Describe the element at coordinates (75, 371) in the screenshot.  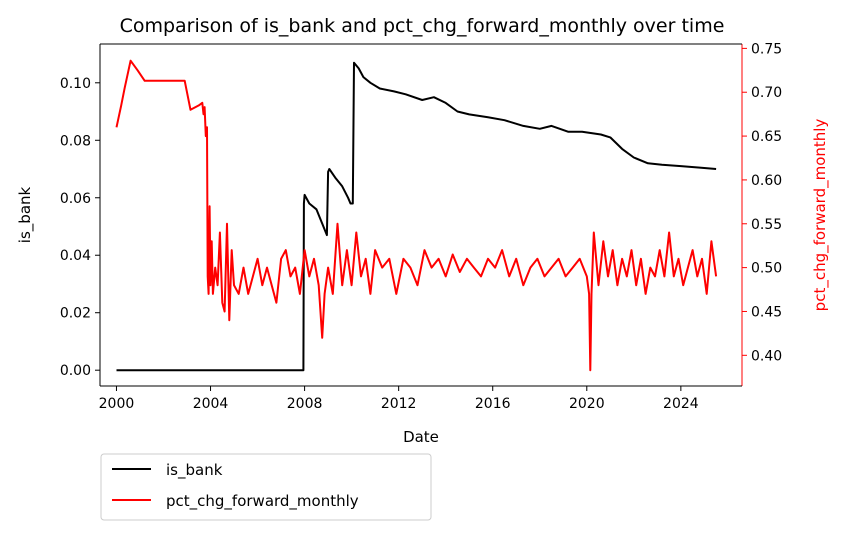
I see `y-left-tick-label: 0.00` at that location.